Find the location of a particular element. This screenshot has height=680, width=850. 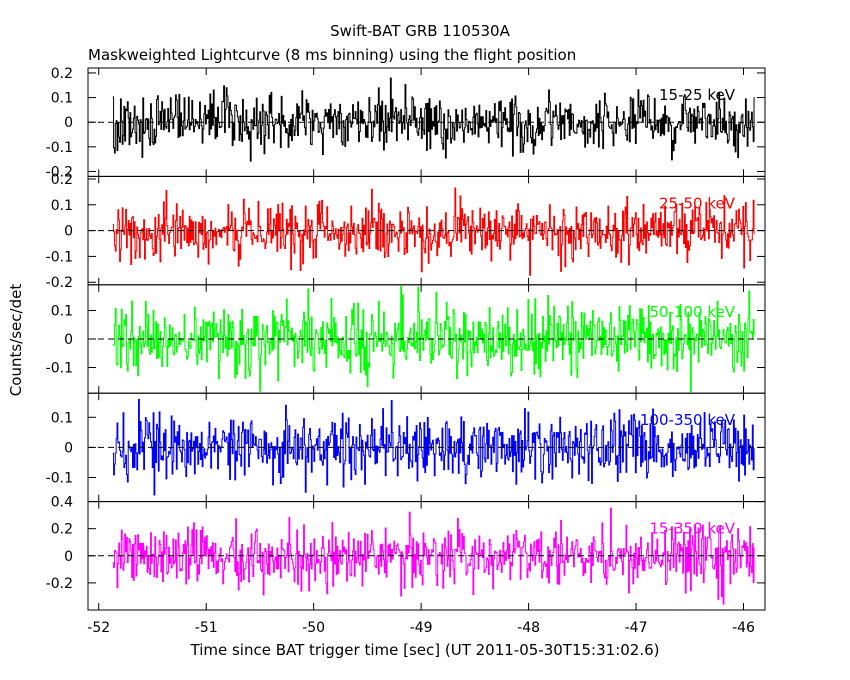

y-tick-label: 0.4 is located at coordinates (62, 503).